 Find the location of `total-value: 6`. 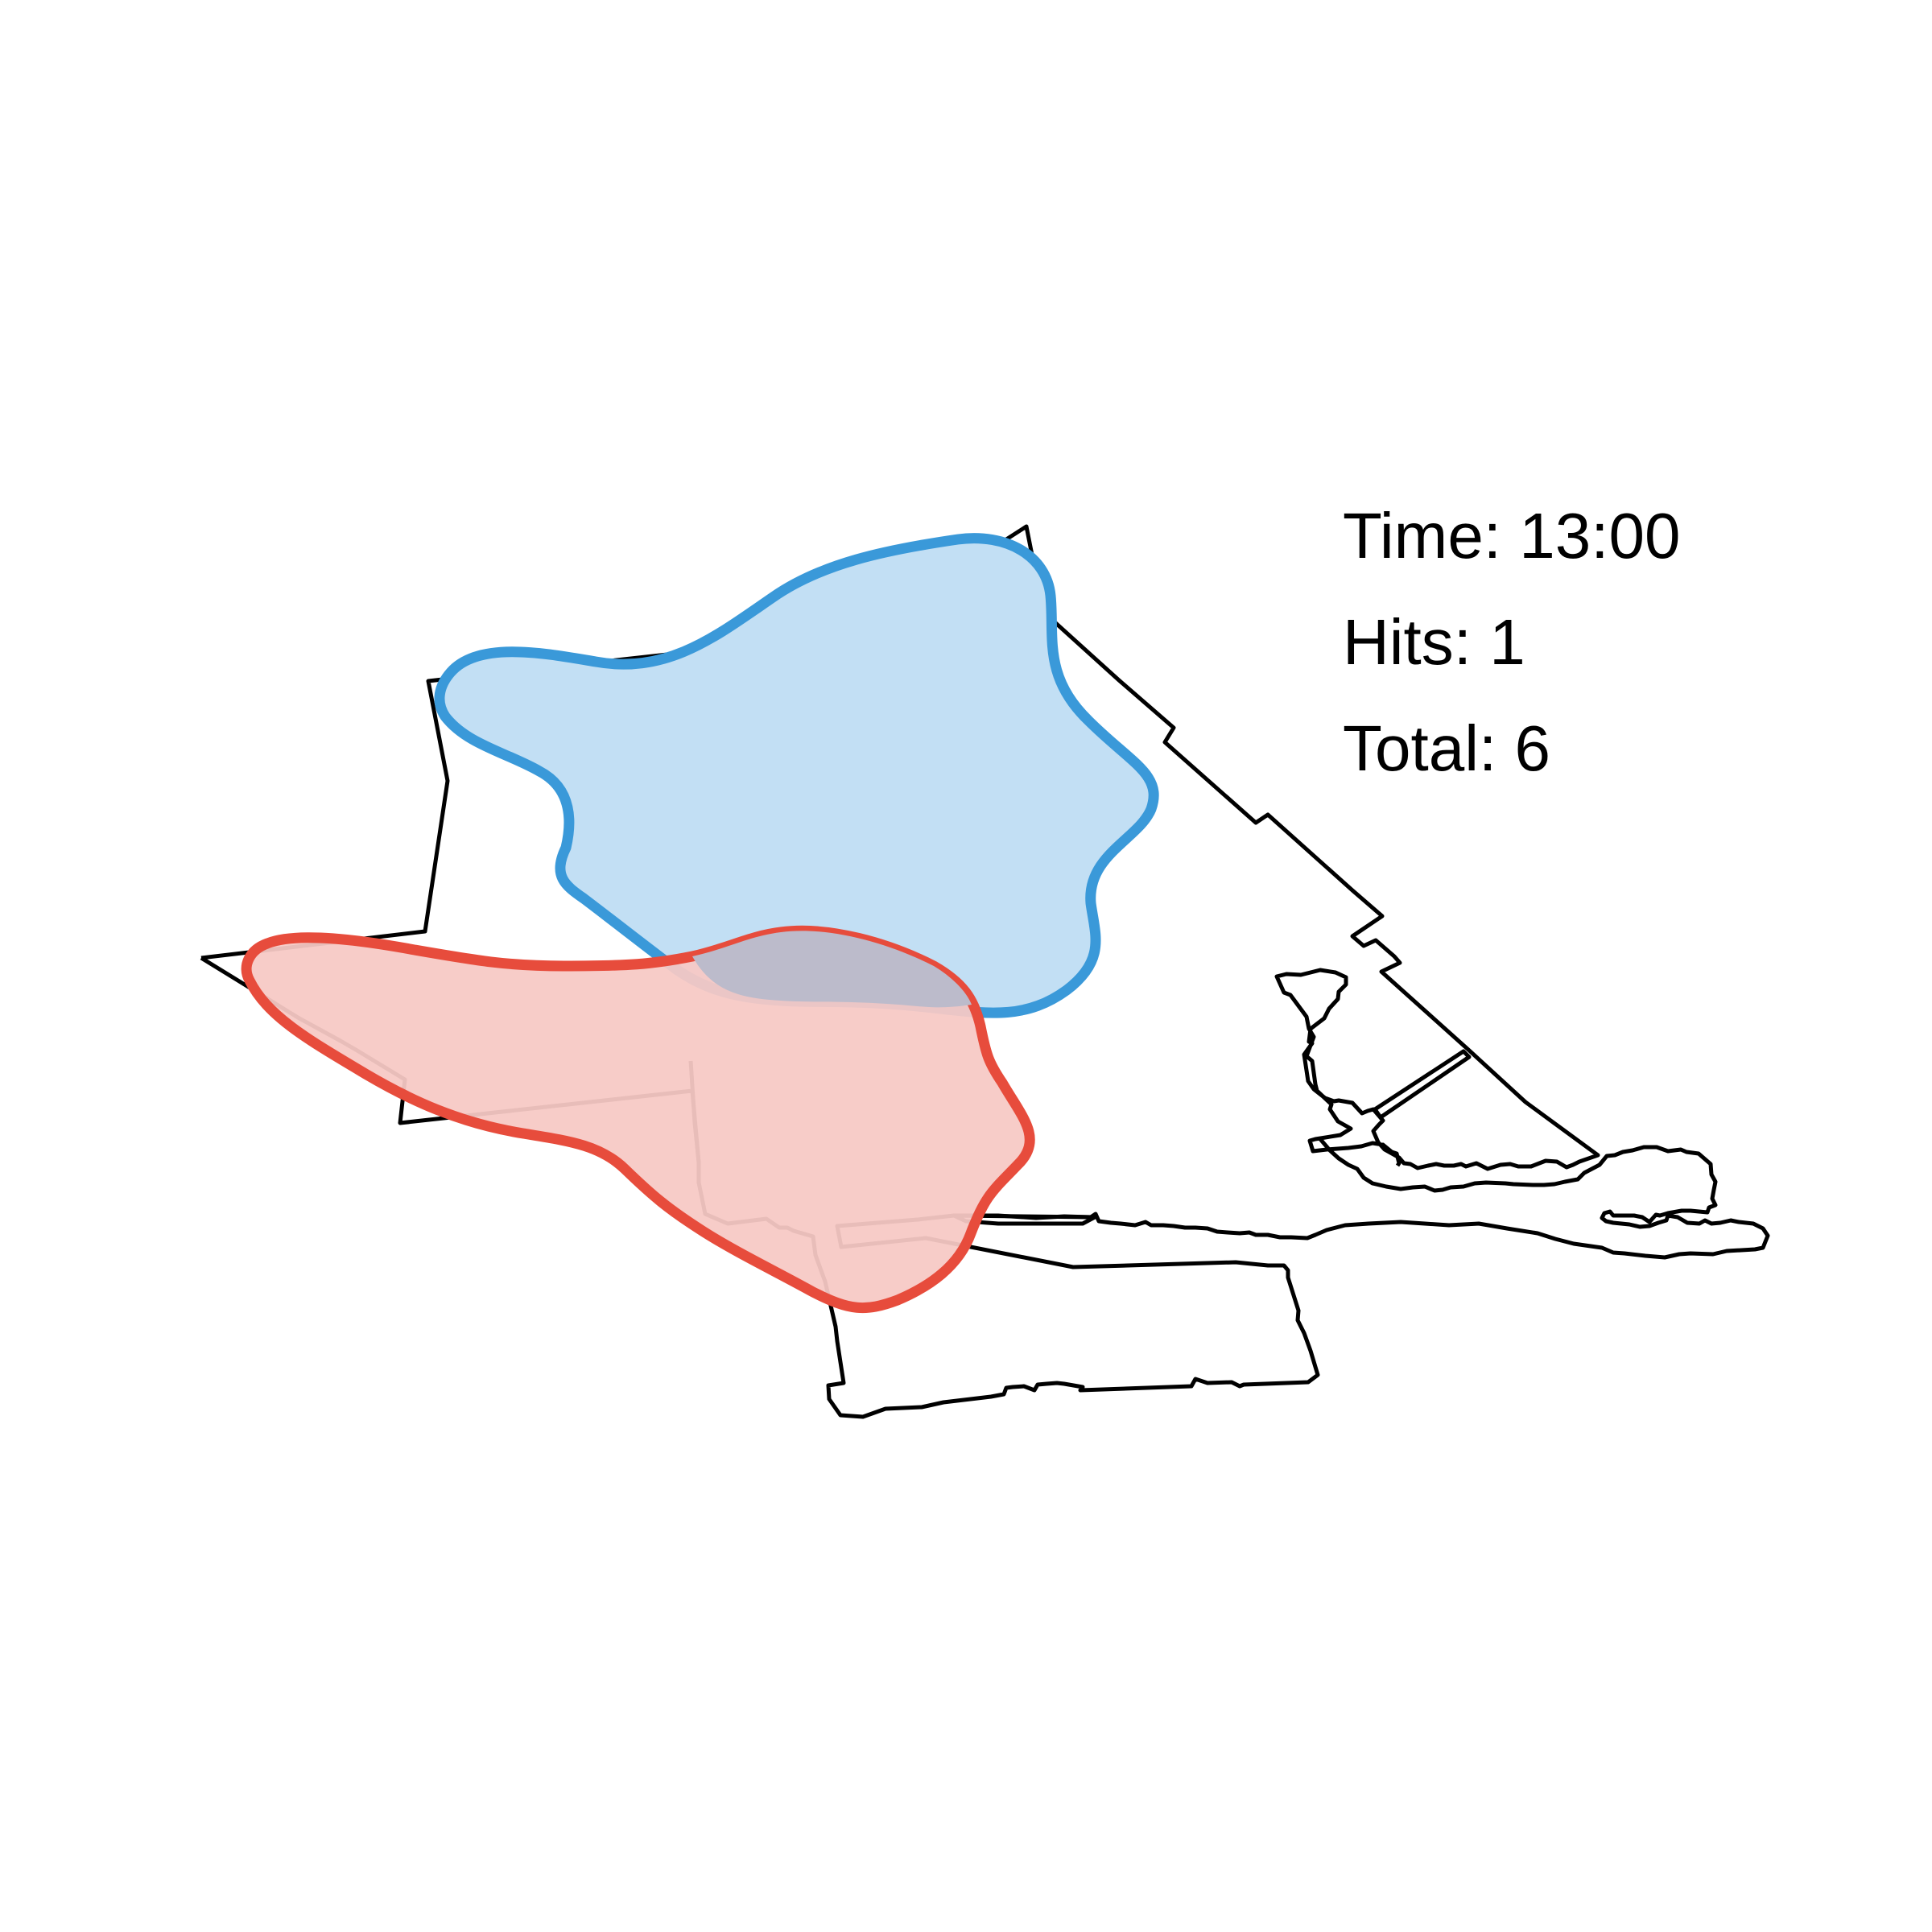

total-value: 6 is located at coordinates (1532, 748).